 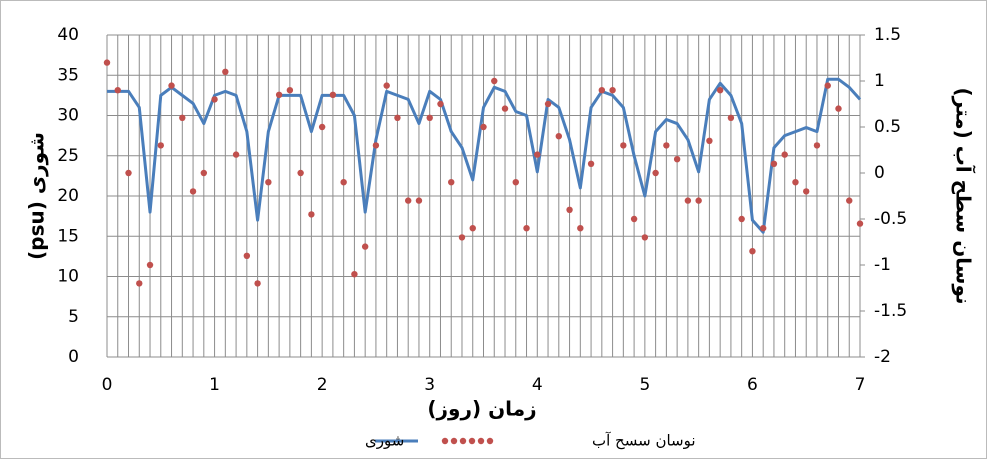 What do you see at coordinates (107, 385) in the screenshot?
I see `x-tick-label: 0` at bounding box center [107, 385].